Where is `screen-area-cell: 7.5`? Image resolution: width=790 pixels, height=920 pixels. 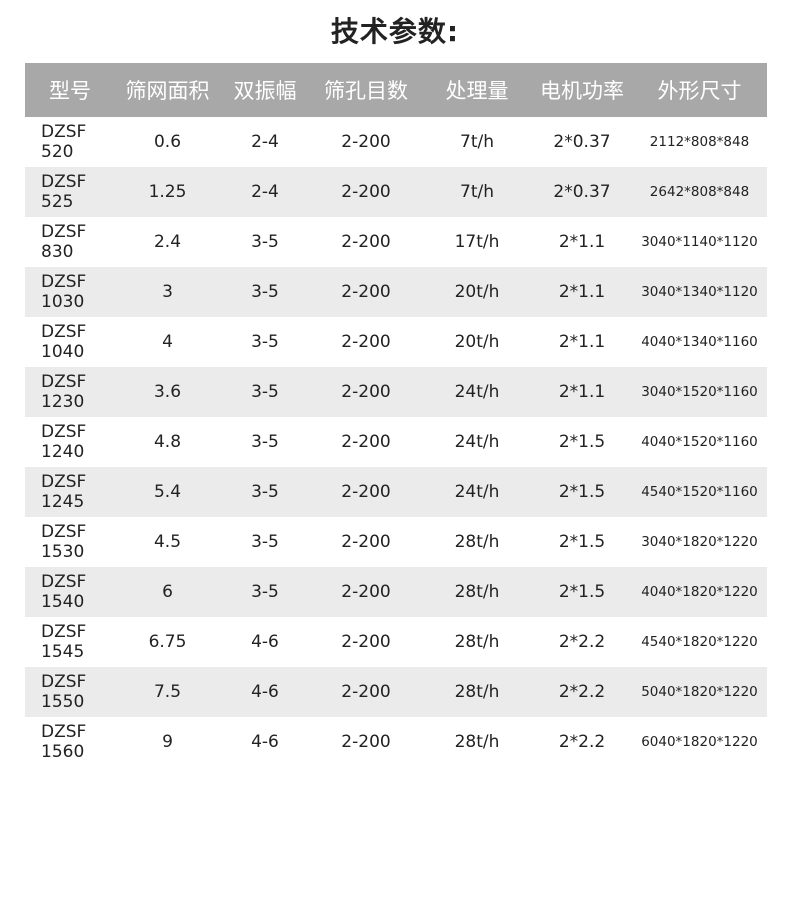 screen-area-cell: 7.5 is located at coordinates (167, 692).